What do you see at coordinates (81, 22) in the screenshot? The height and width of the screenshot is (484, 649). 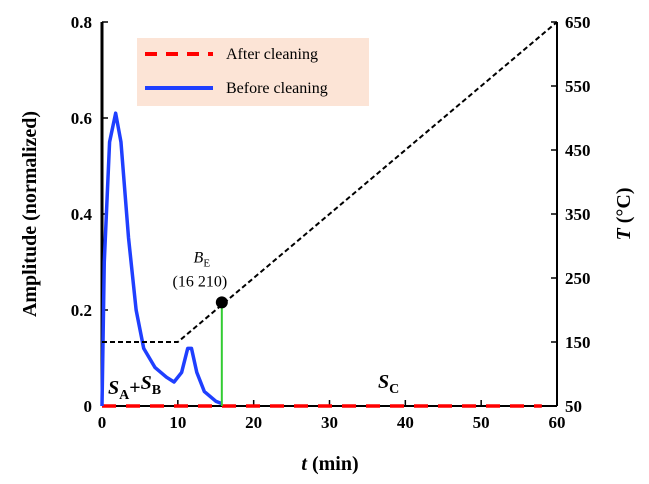 I see `y-tick-label: 0.8` at bounding box center [81, 22].